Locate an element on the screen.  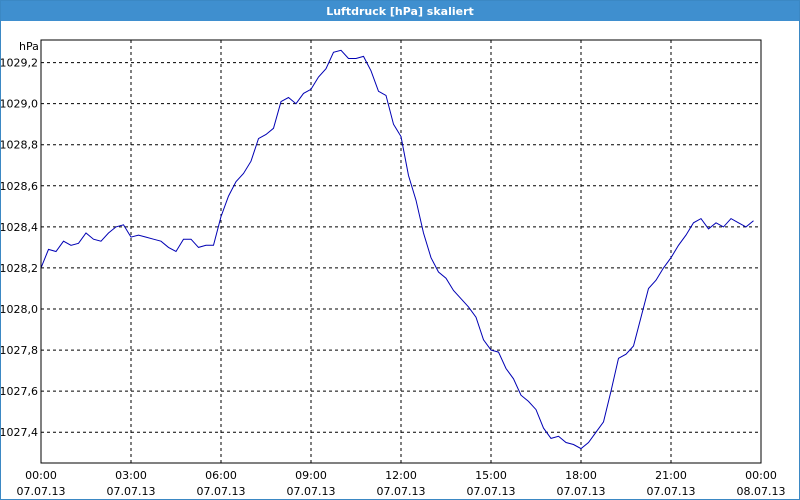
y-tick-label: 1028,2 is located at coordinates (19, 268).